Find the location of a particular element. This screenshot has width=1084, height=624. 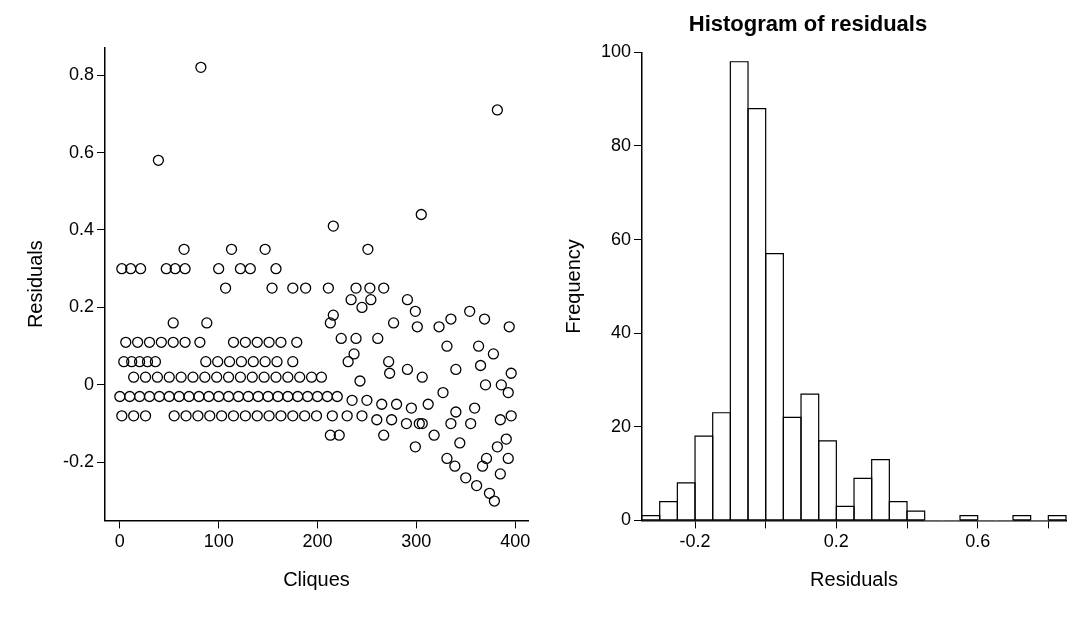

y-tick-label: 0.8 is located at coordinates (81, 74).